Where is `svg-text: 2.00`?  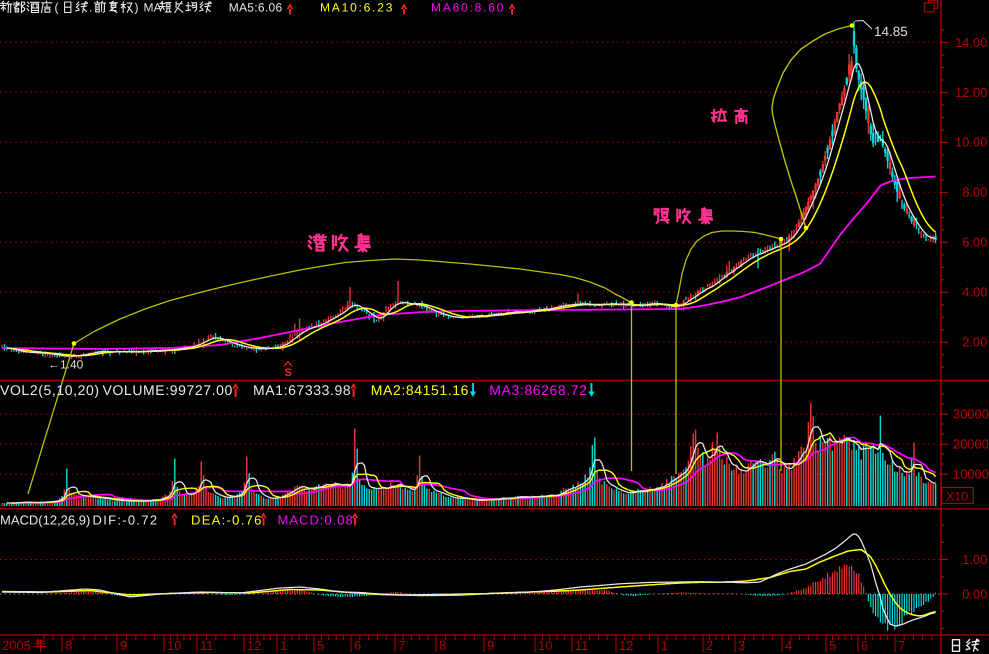 svg-text: 2.00 is located at coordinates (974, 342).